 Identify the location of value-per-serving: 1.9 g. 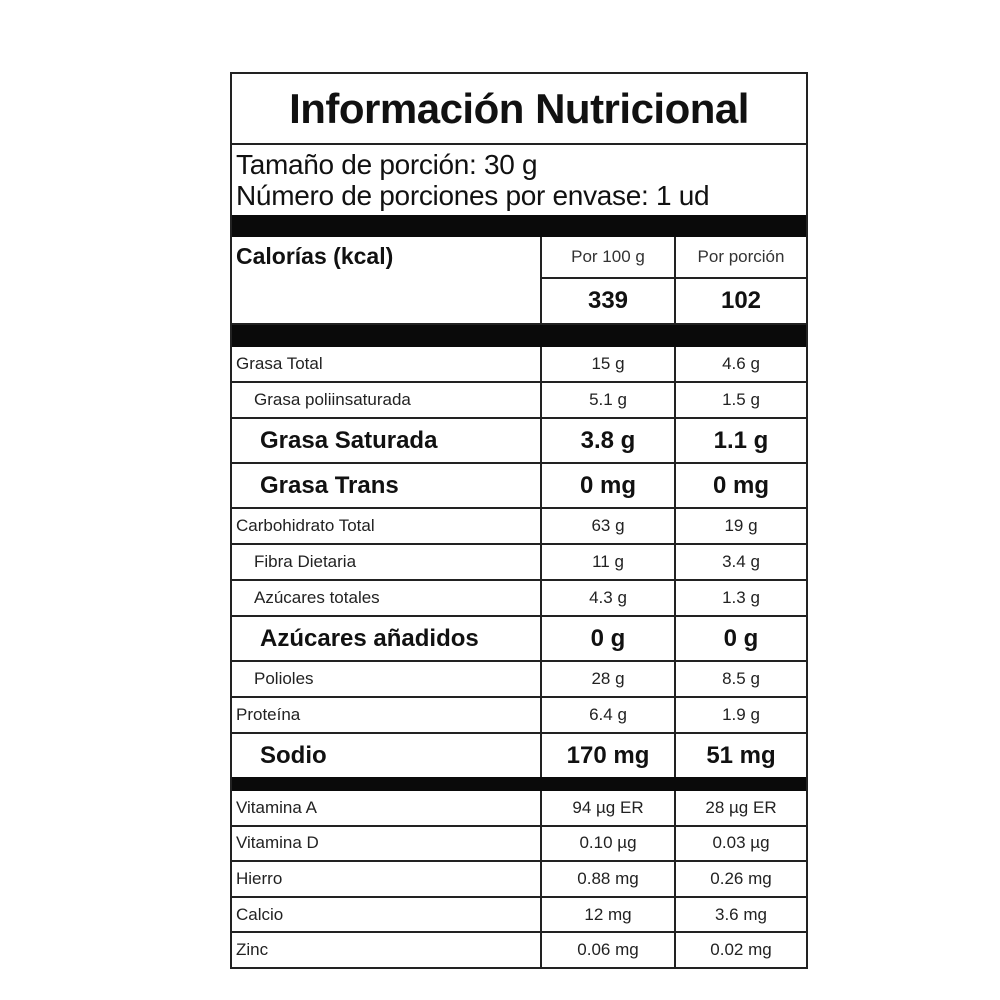
(741, 714).